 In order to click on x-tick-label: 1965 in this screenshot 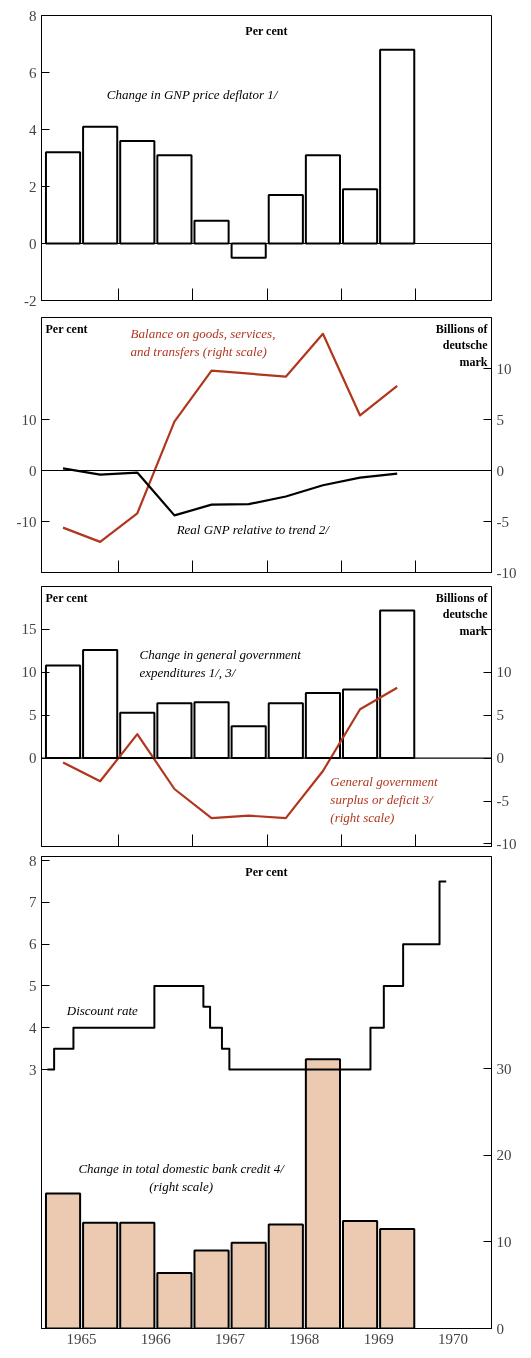, I will do `click(81, 1338)`.